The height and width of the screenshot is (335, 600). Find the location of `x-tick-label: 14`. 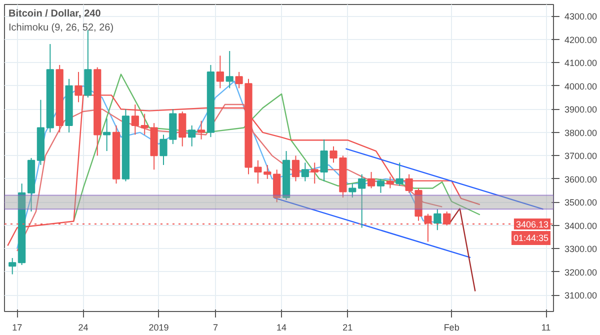

x-tick-label: 14 is located at coordinates (281, 327).